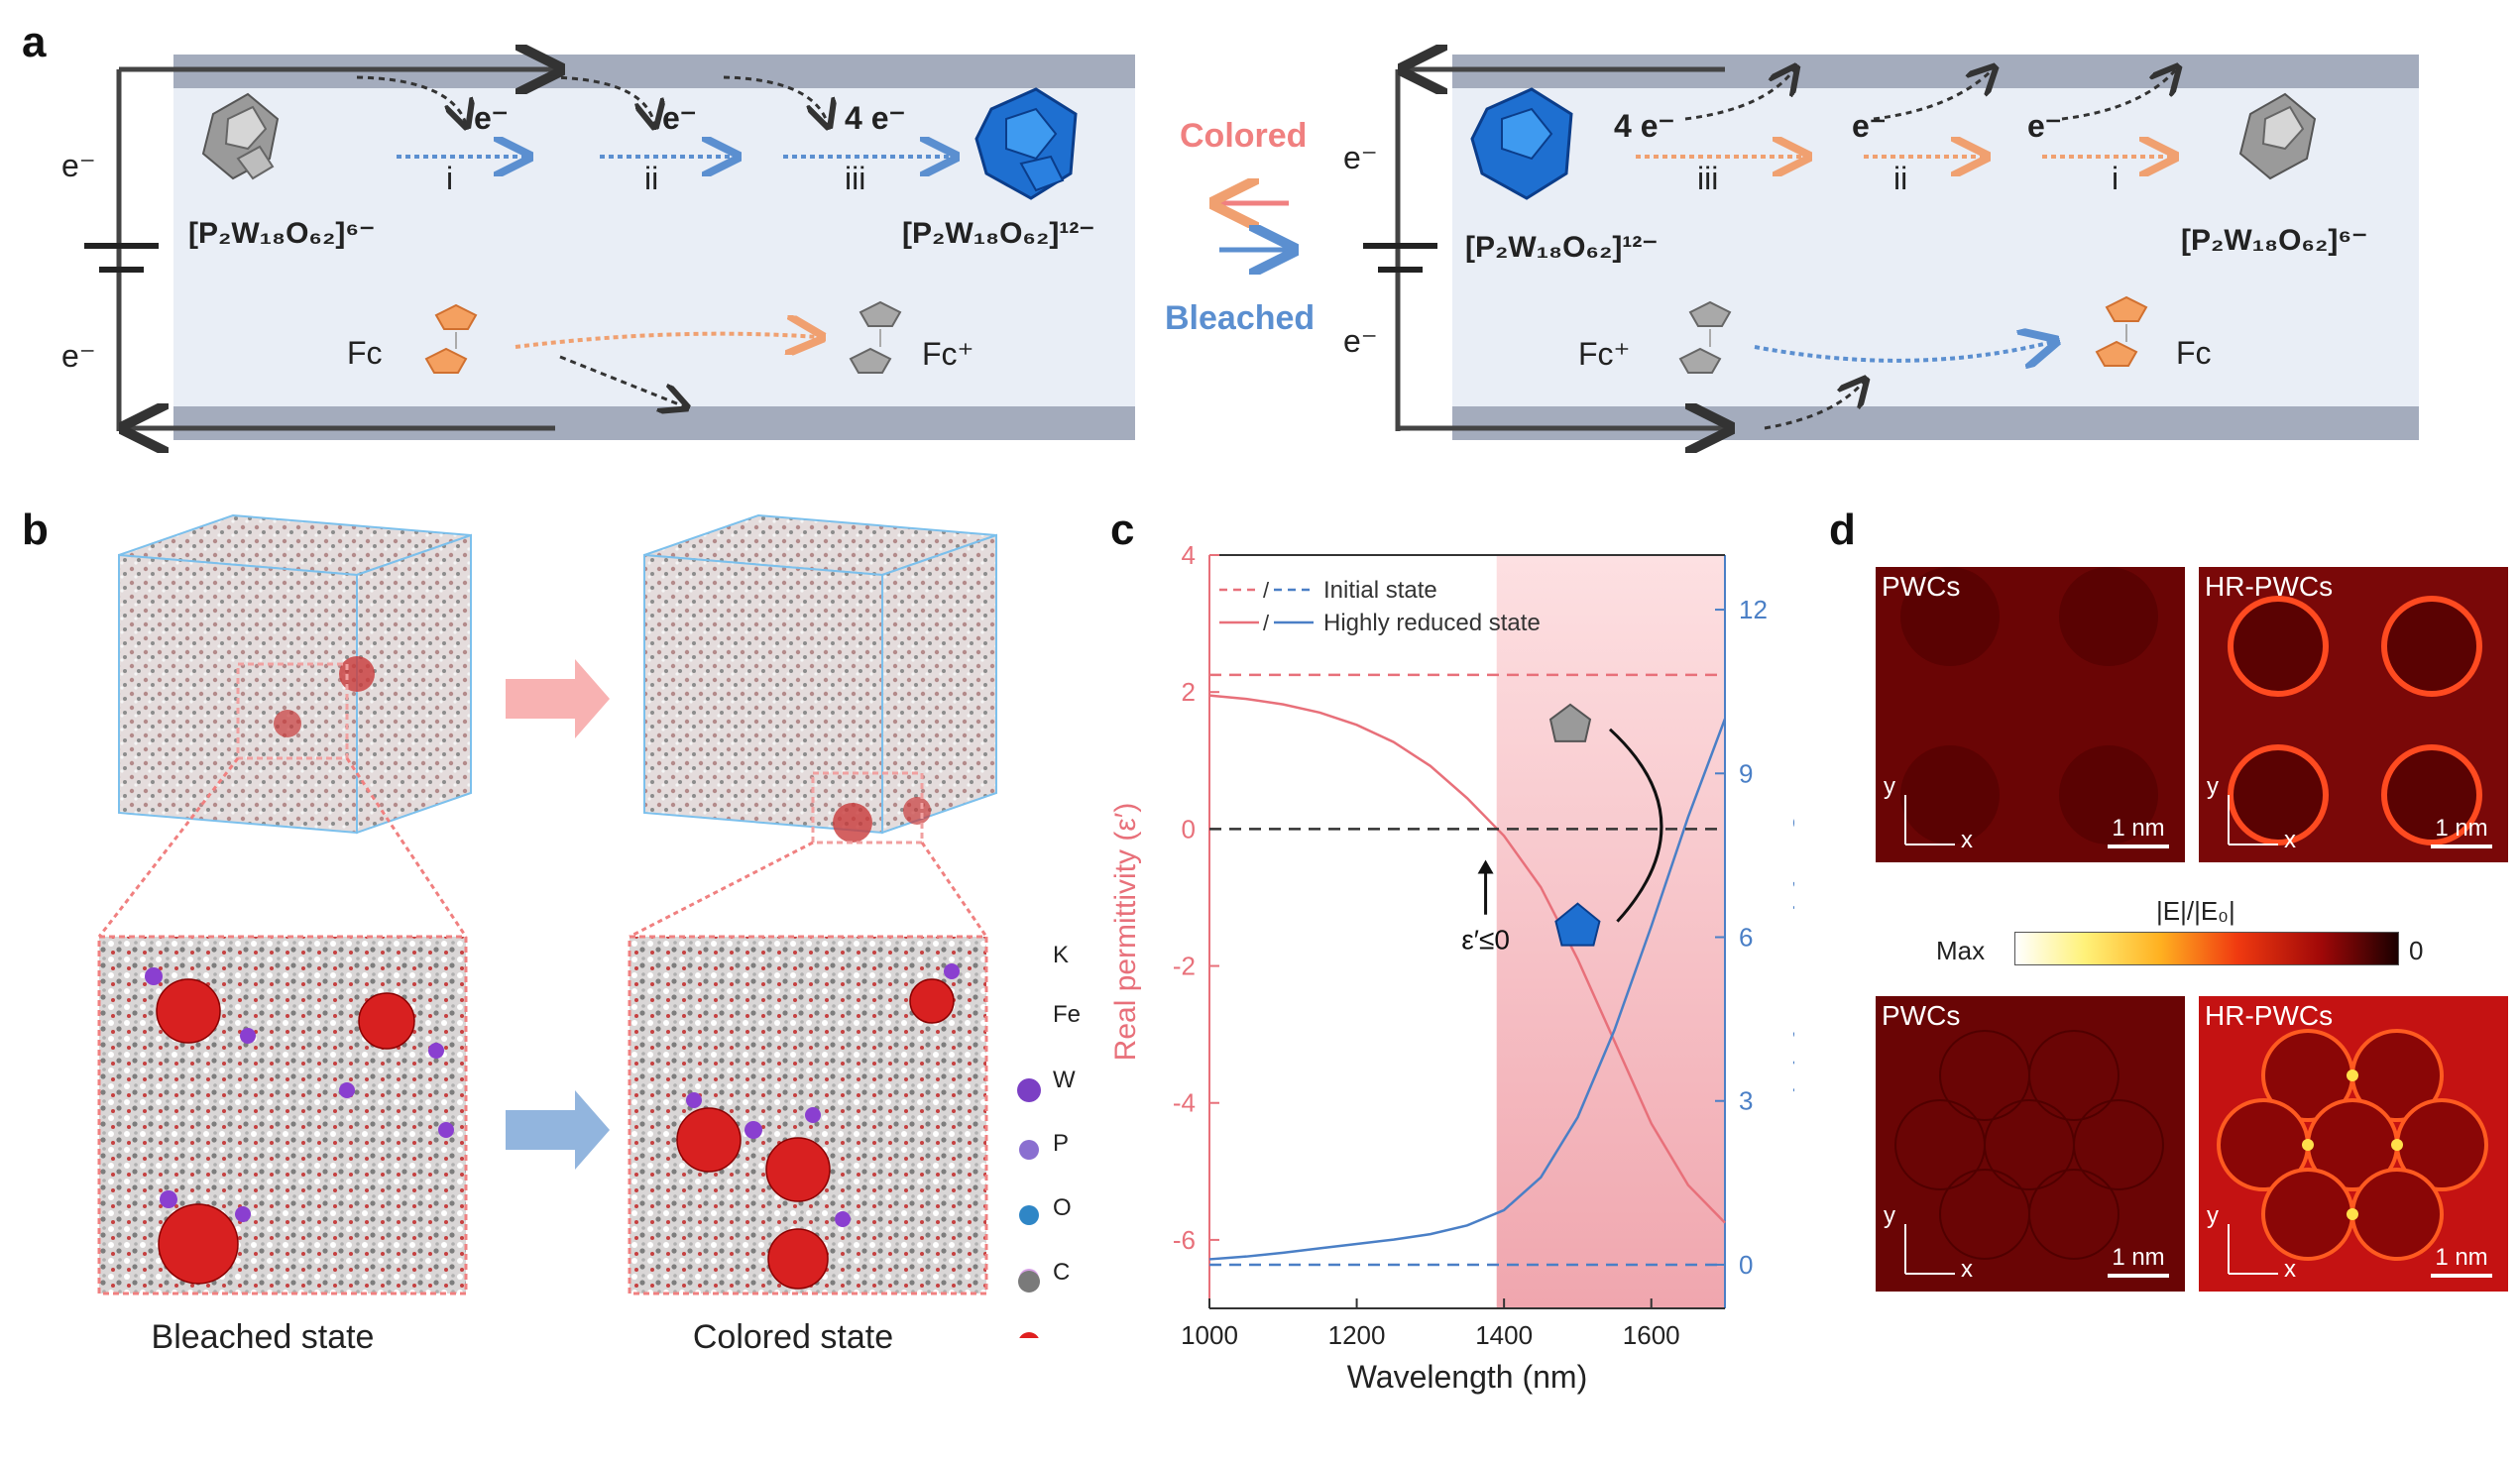 The width and height of the screenshot is (2520, 1463). Describe the element at coordinates (2030, 714) in the screenshot. I see `field-map-pwcs-top: PWCs y x 1 nm` at that location.